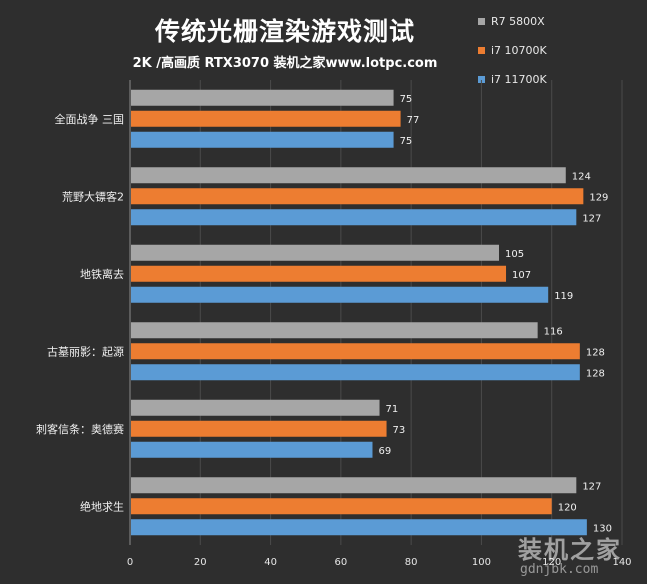 The width and height of the screenshot is (647, 584). I want to click on legend-item-r7-5800x: R7 5800X, so click(512, 21).